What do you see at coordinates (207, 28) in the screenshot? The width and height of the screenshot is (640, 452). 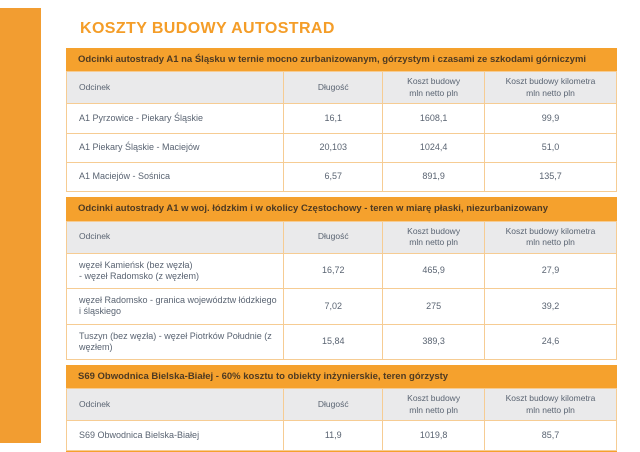 I see `page-title: KOSZTY BUDOWY AUTOSTRAD` at bounding box center [207, 28].